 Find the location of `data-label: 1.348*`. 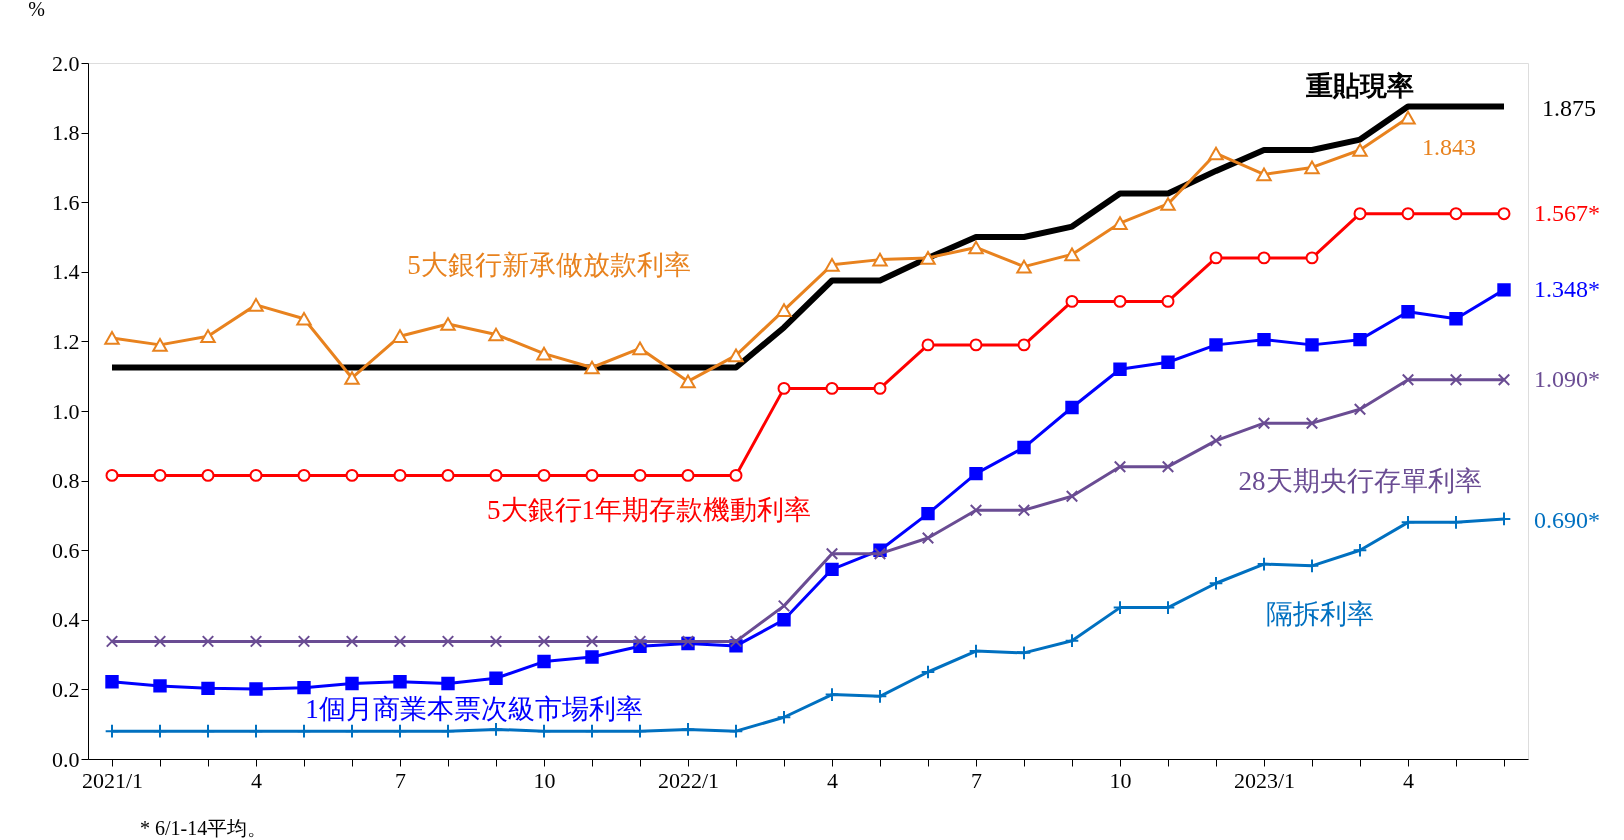

data-label: 1.348* is located at coordinates (1567, 288).